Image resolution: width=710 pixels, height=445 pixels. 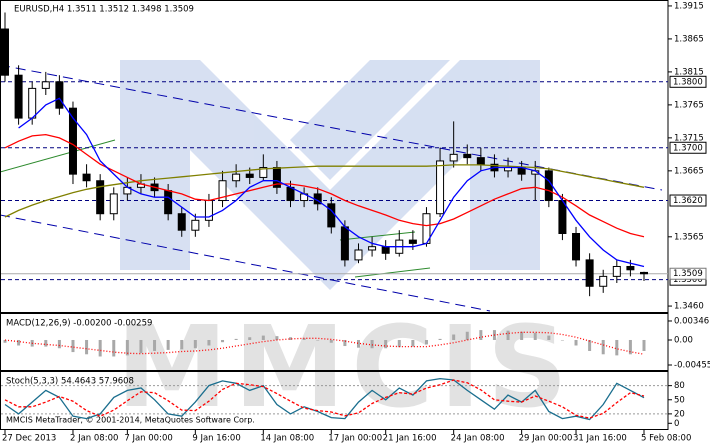 What do you see at coordinates (79, 324) in the screenshot?
I see `panel-title: MACD(12,26,9) -0.00200 -0.00259` at bounding box center [79, 324].